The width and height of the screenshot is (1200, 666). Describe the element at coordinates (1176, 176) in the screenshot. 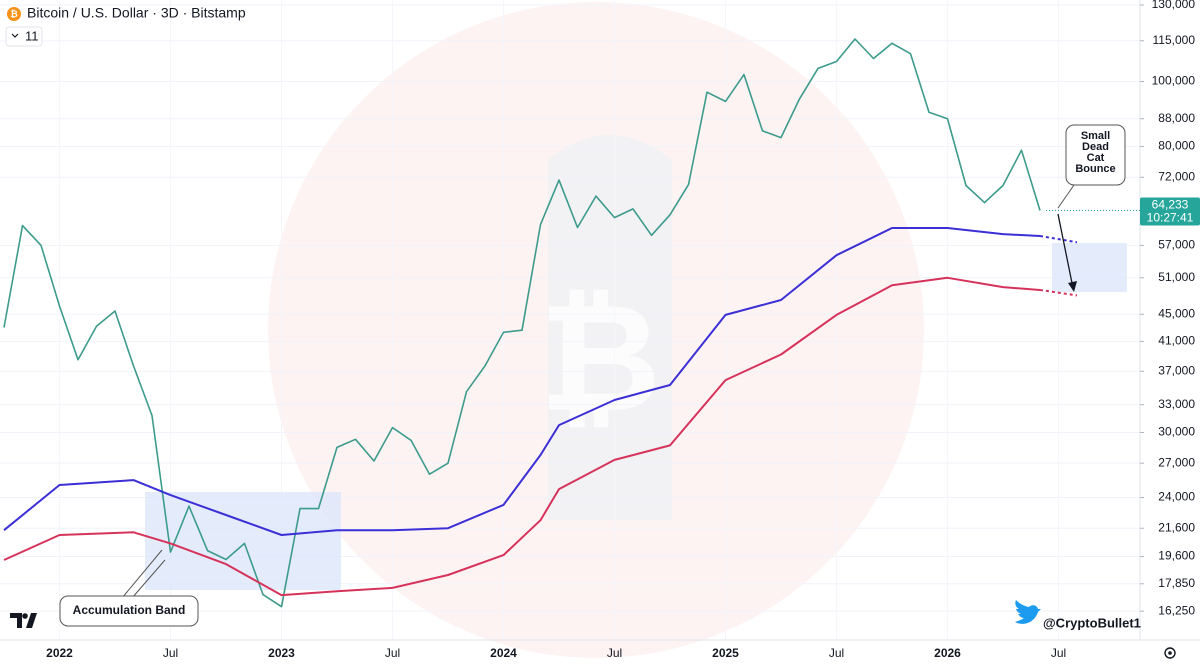

I see `y-tick-label: 72,000` at that location.